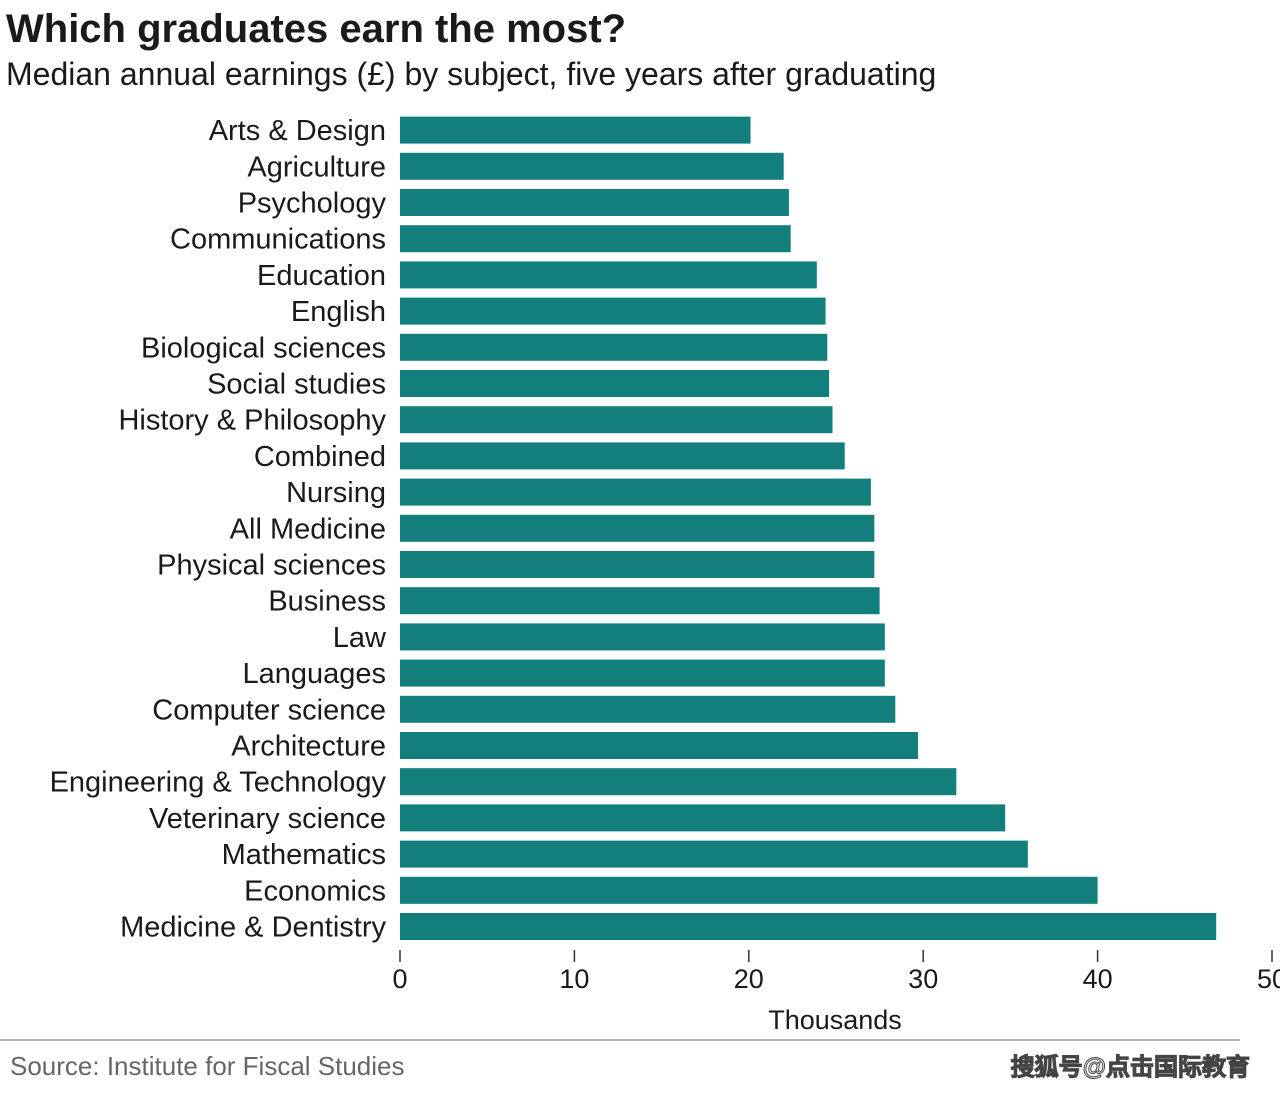 The image size is (1280, 1097). I want to click on chart-title: Which graduates earn the most?, so click(316, 29).